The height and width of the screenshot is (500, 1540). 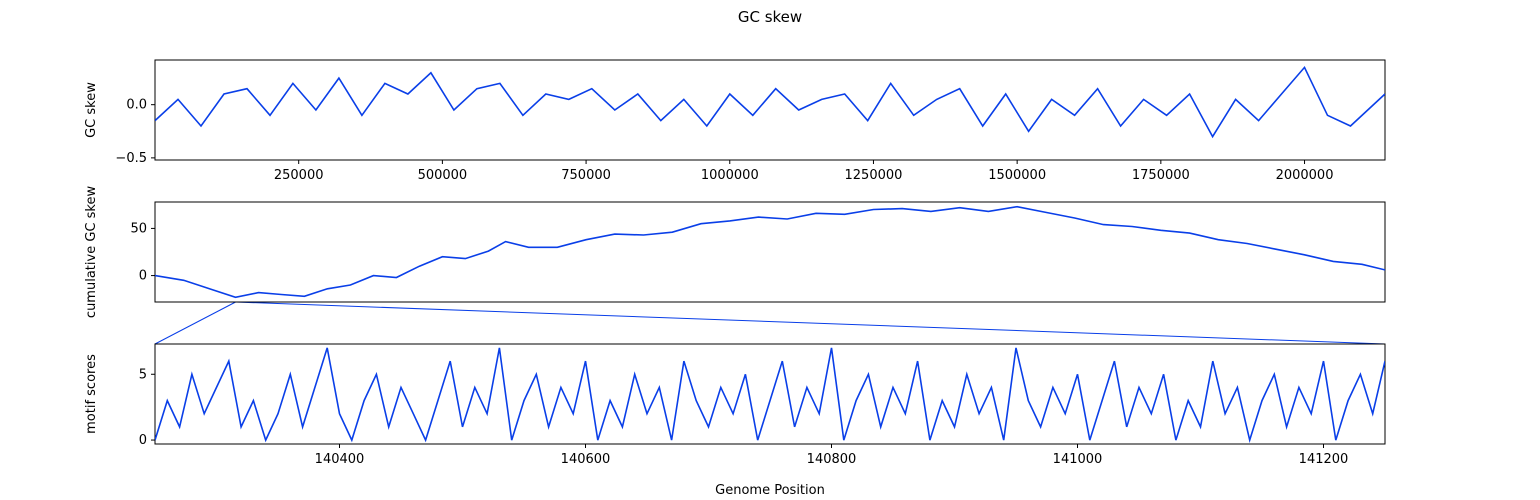 I want to click on y-axis-label: motif scores, so click(x=91, y=394).